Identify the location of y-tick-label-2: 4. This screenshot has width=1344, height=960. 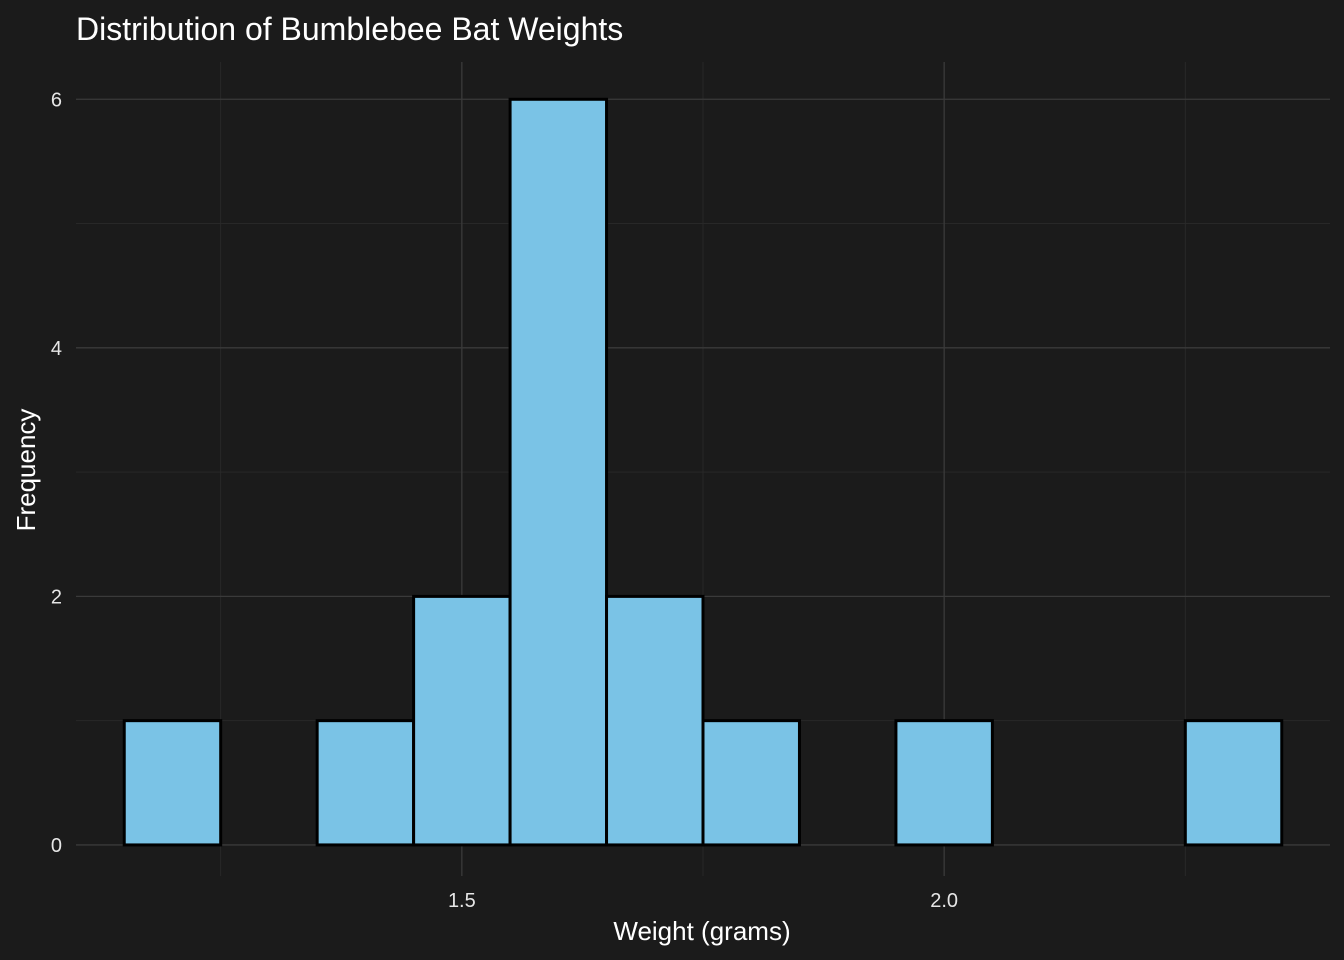
(56, 349).